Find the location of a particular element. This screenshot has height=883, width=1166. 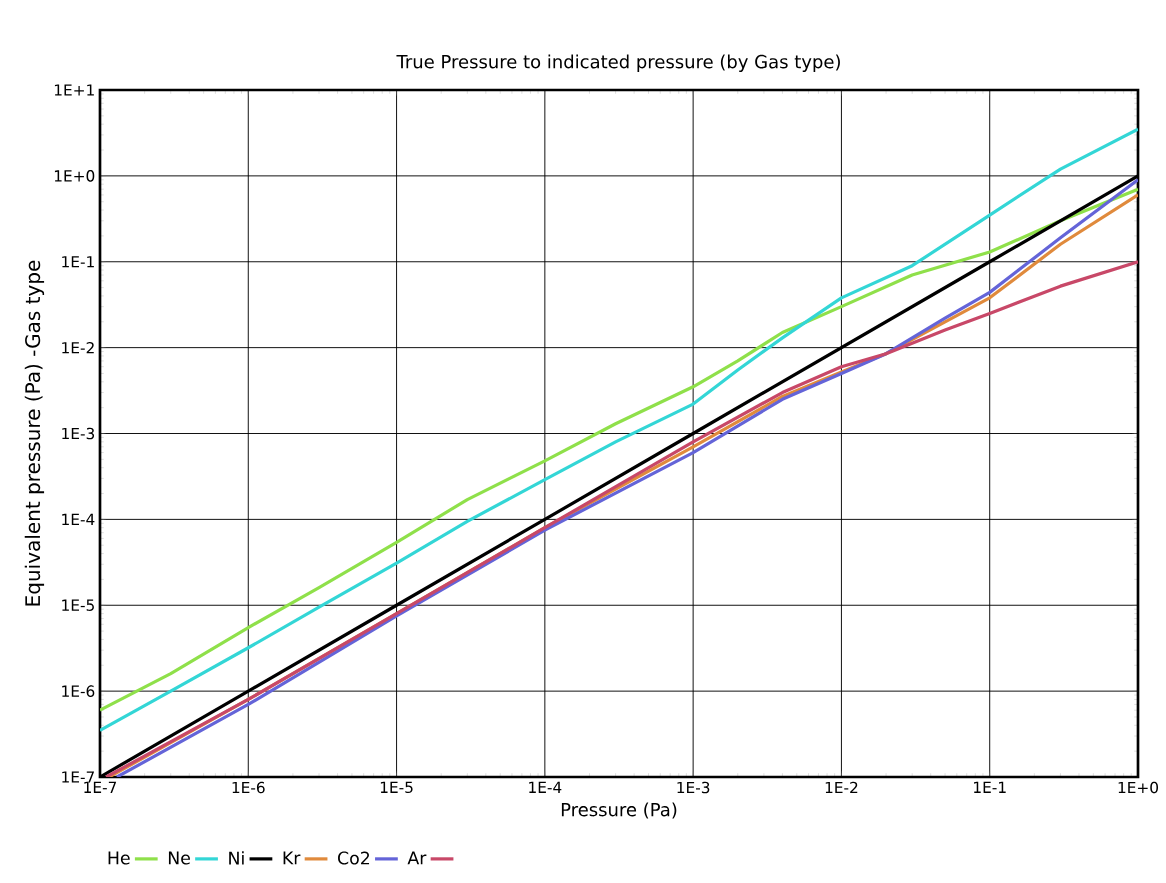

x-tick-label: 1E-3 is located at coordinates (693, 787).